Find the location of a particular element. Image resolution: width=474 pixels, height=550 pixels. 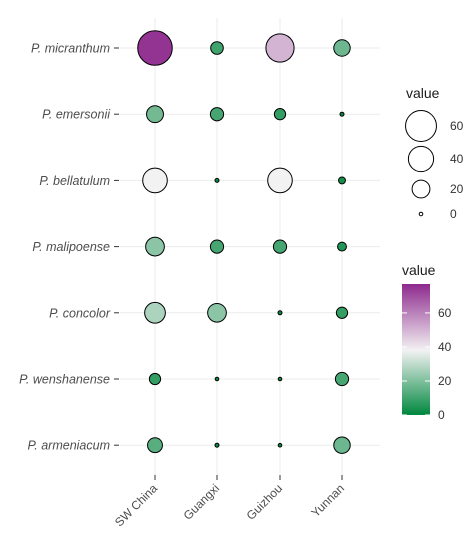

x-tick-label-guangxi: Guangxi is located at coordinates (202, 502).